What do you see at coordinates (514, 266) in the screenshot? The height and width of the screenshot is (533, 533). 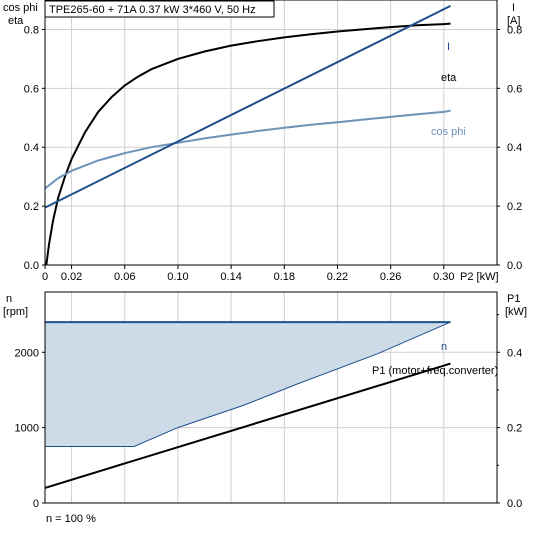 I see `top-right-y-tick-label: 0.0` at bounding box center [514, 266].